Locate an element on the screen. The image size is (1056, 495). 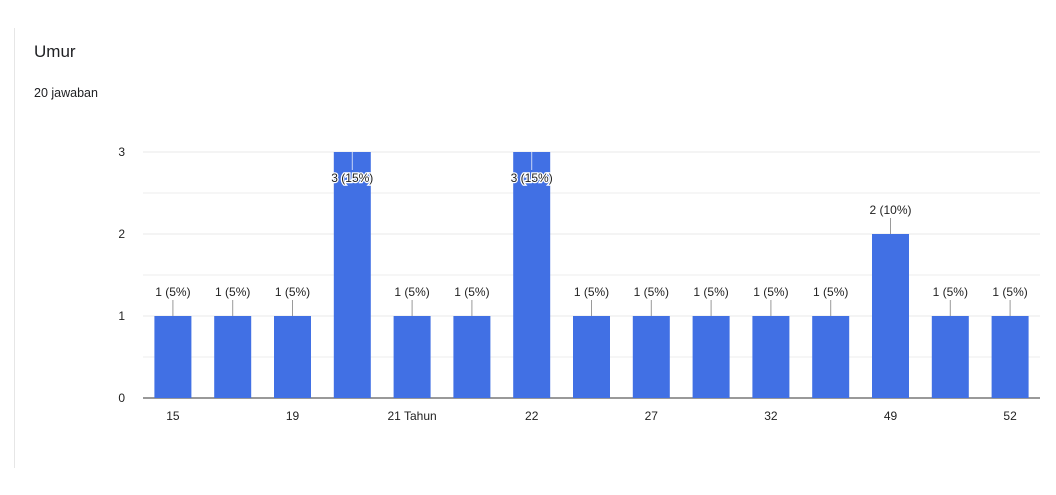
y-tick-label: 1 is located at coordinates (121, 316).